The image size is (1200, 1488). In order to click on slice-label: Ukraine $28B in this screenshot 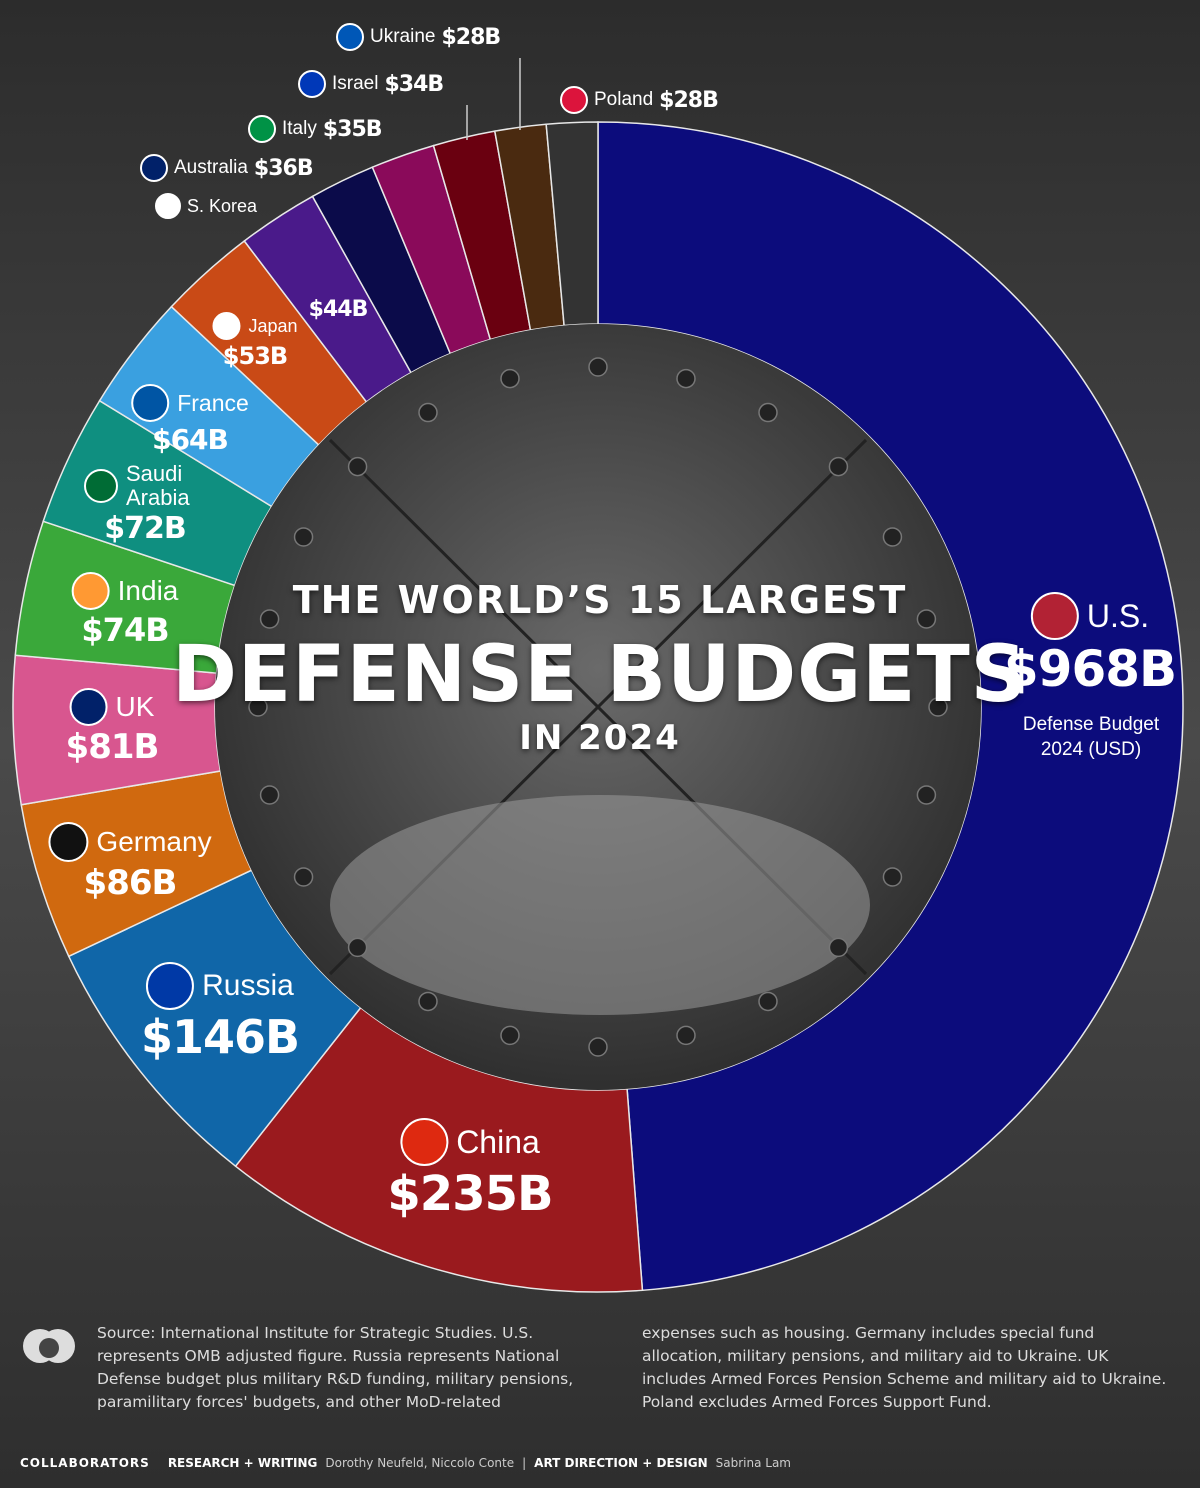, I will do `click(418, 37)`.